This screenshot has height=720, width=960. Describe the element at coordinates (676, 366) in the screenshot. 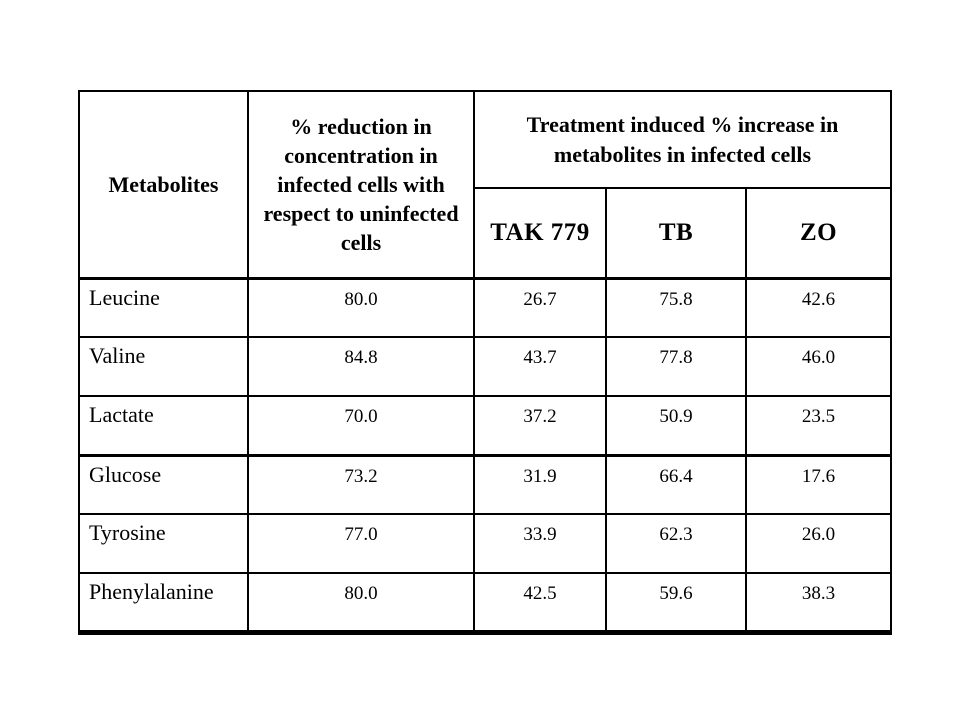

I see `tb-value-cell: 77.8` at that location.